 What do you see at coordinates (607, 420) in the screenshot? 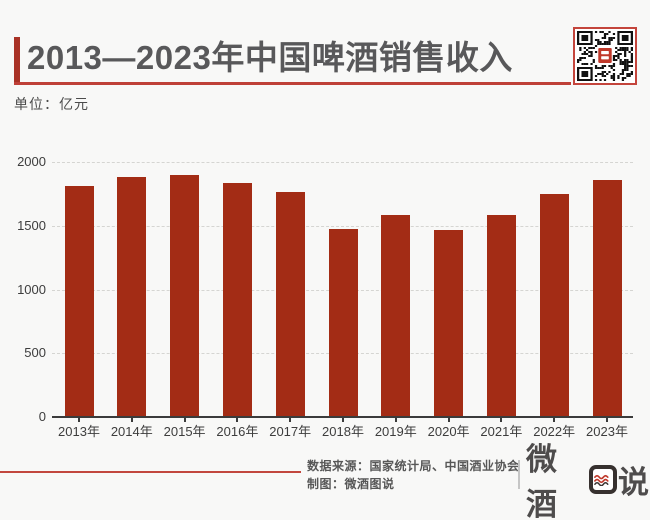
I see `x-tick-2023年` at bounding box center [607, 420].